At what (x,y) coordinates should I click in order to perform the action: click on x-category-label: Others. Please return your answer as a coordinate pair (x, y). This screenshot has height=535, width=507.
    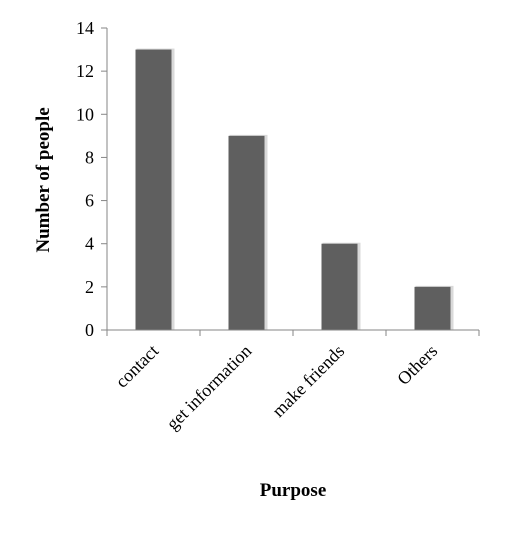
    Looking at the image, I should click on (417, 365).